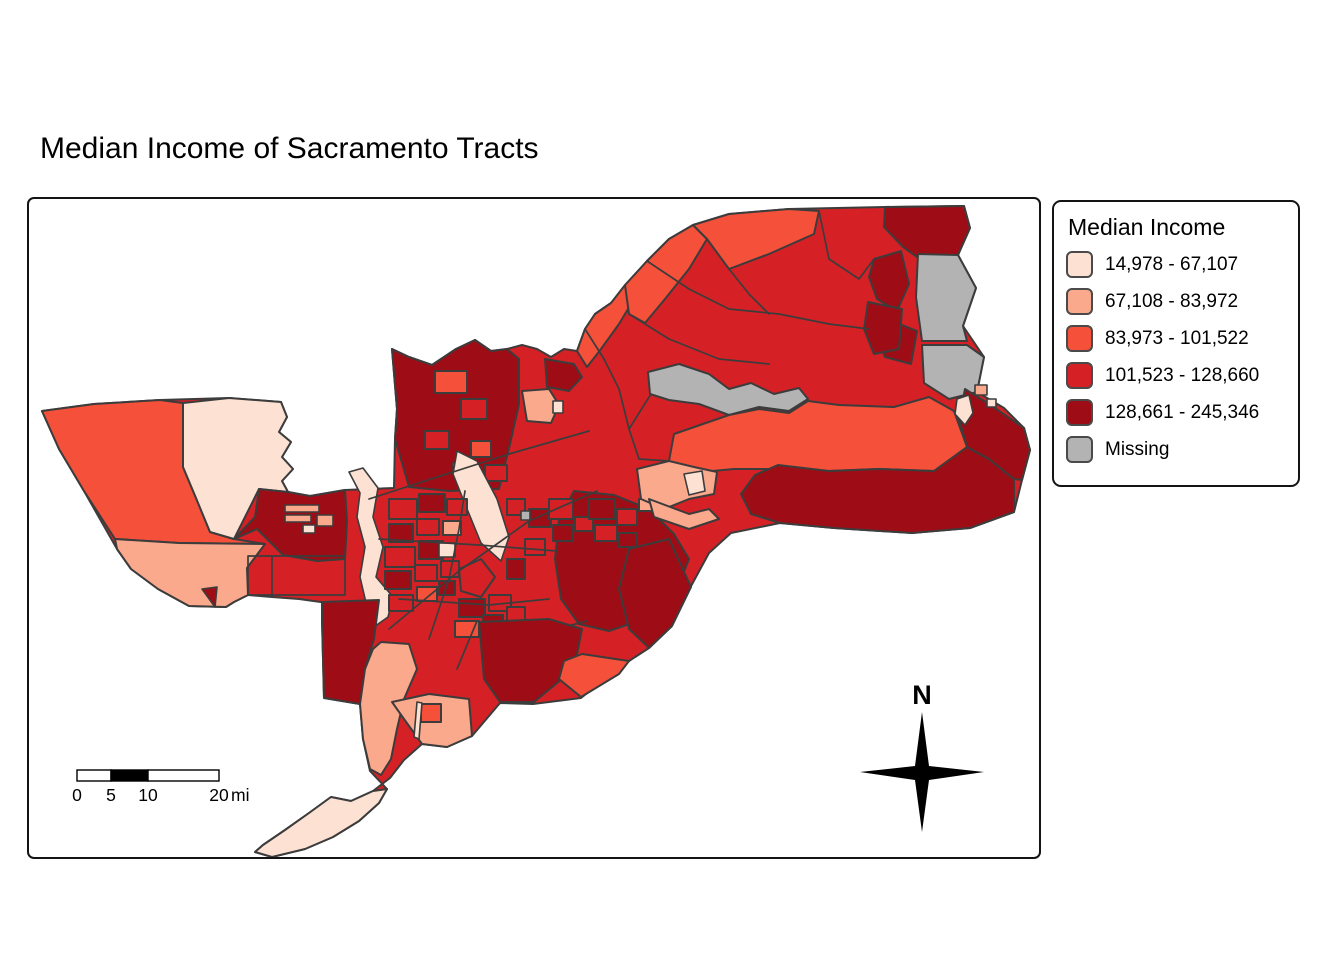 The image size is (1344, 960). Describe the element at coordinates (1079, 375) in the screenshot. I see `legend-swatch-q4` at that location.